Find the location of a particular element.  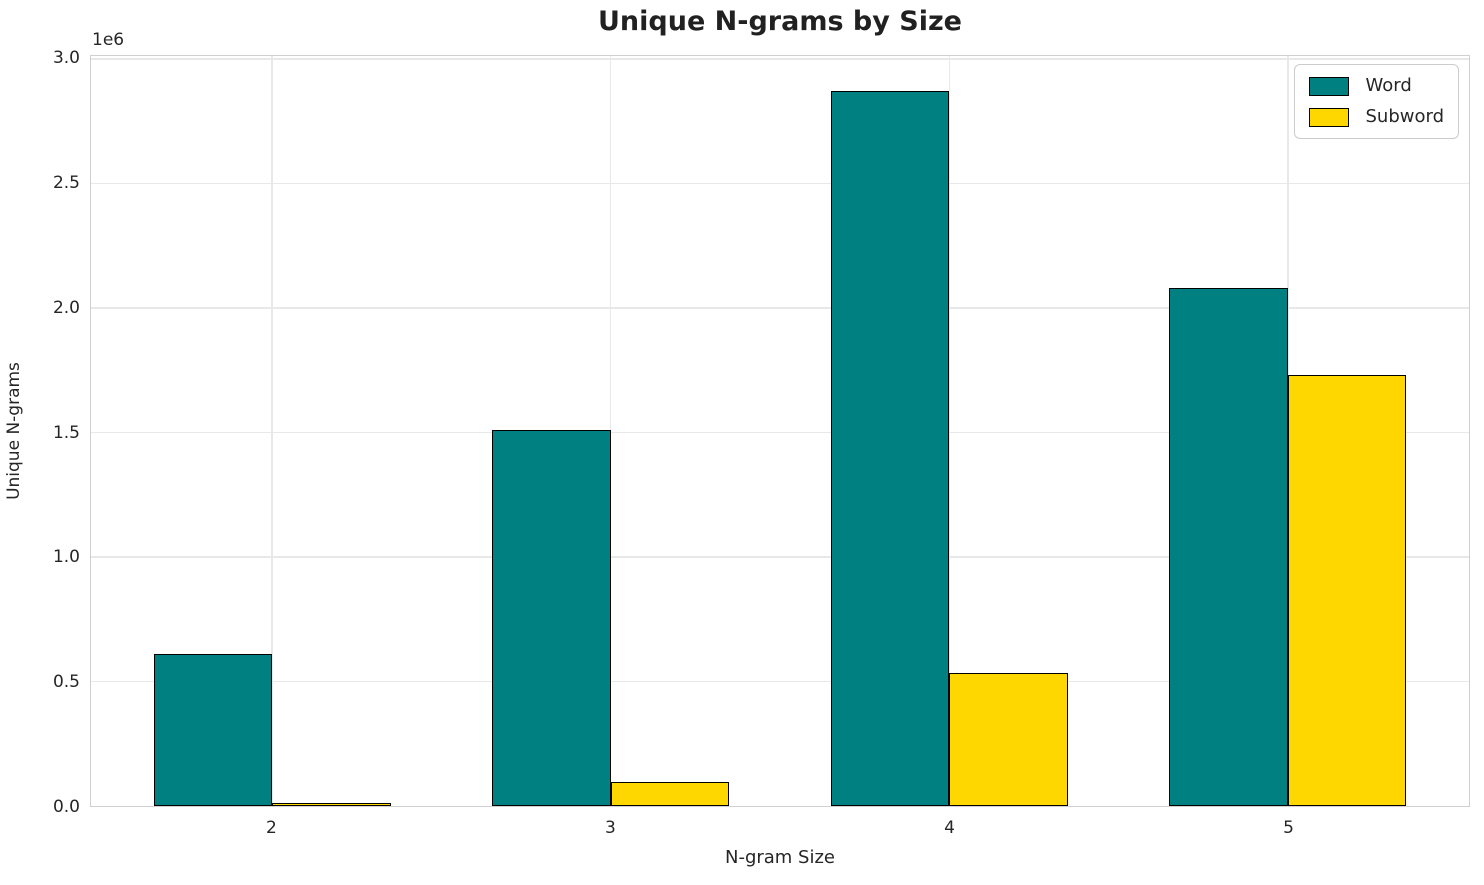

legend-swatch-subword is located at coordinates (1329, 117).